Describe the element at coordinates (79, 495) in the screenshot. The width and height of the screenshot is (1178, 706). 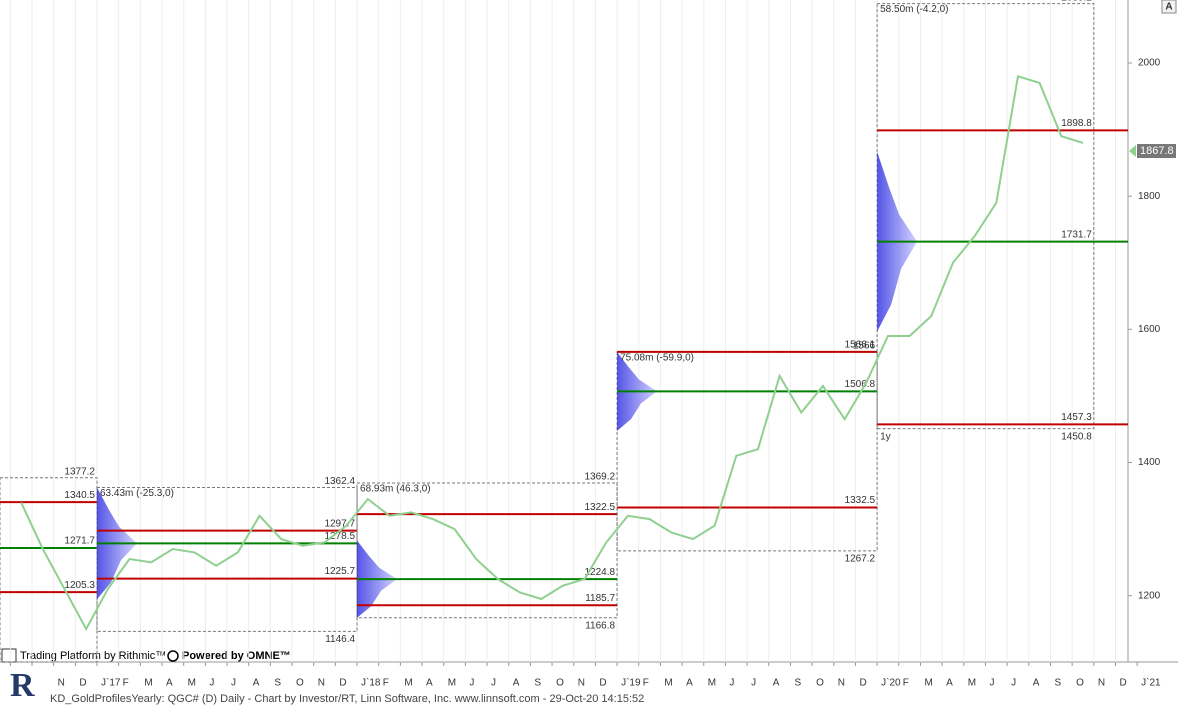
I see `level-label: 1340.5` at that location.